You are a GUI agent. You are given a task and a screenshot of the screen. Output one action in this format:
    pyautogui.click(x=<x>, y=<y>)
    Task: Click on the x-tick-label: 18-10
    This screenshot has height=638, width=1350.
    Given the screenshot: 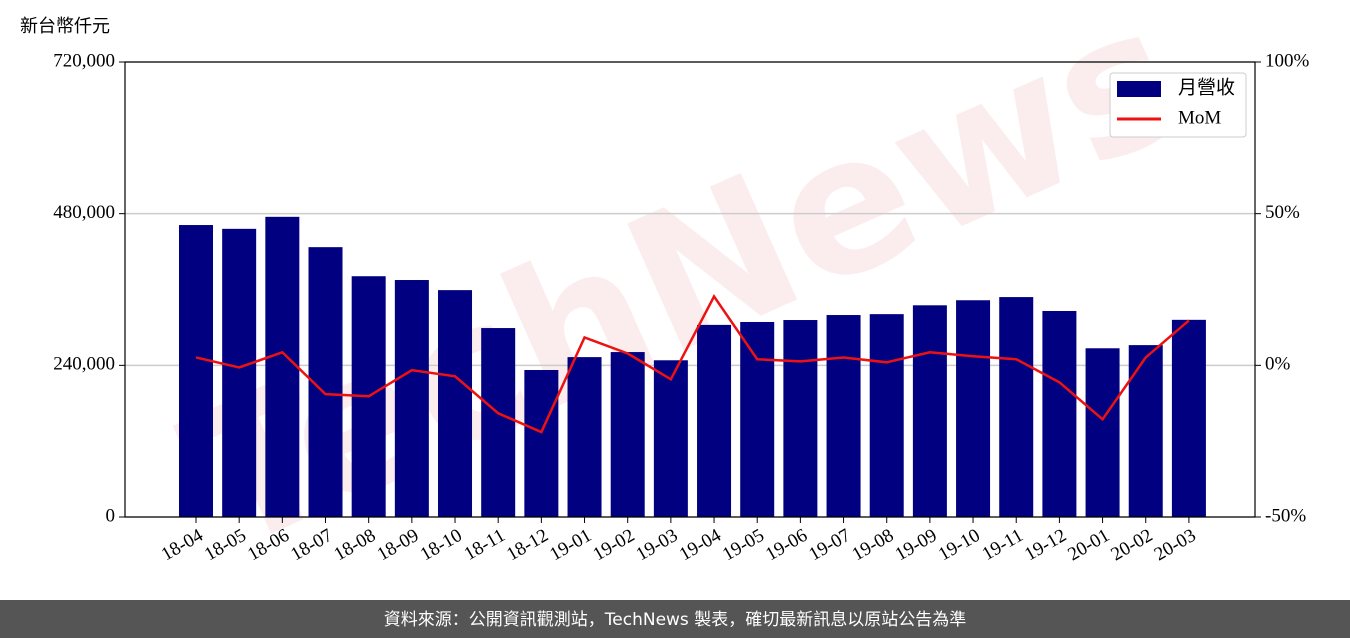 What is the action you would take?
    pyautogui.click(x=441, y=545)
    